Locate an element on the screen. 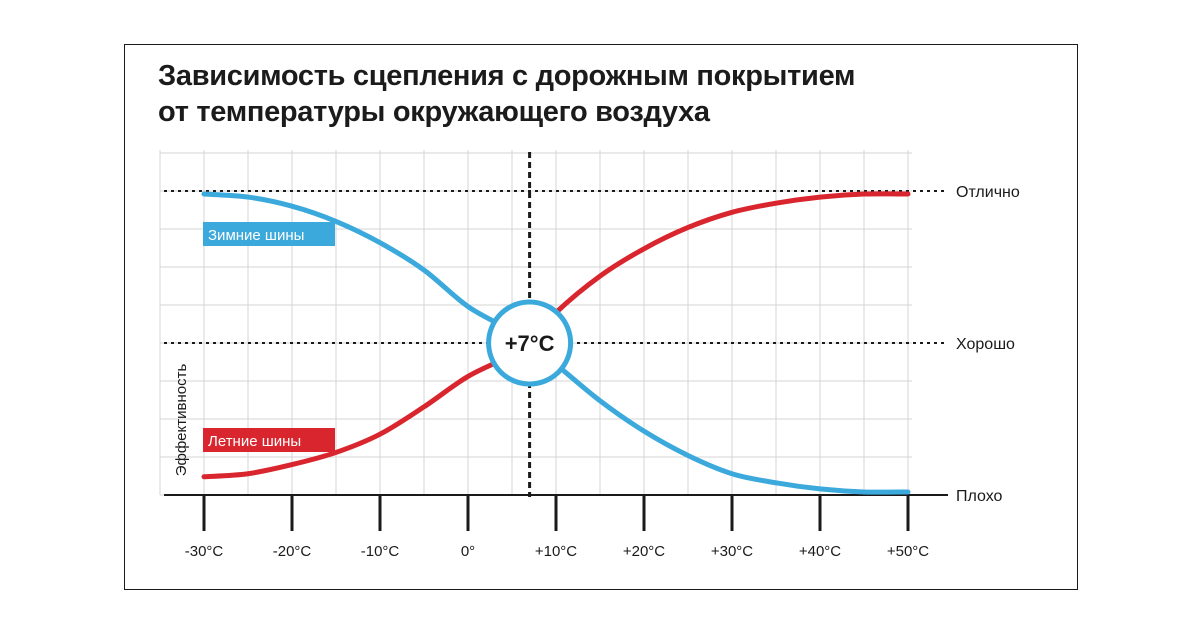  x-tick-label: +10°C is located at coordinates (556, 551).